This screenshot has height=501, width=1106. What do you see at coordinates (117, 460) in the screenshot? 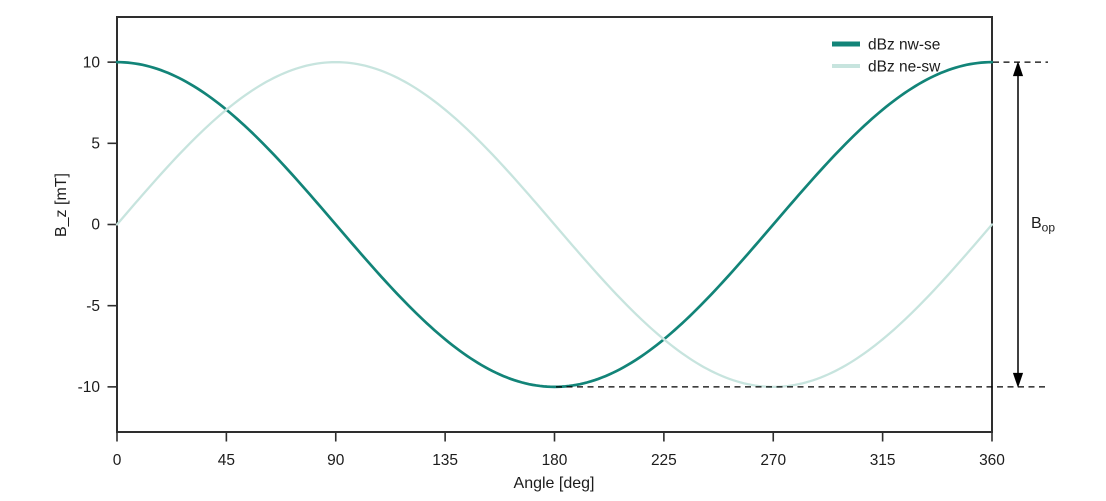
I see `x-tick-label: 0` at bounding box center [117, 460].